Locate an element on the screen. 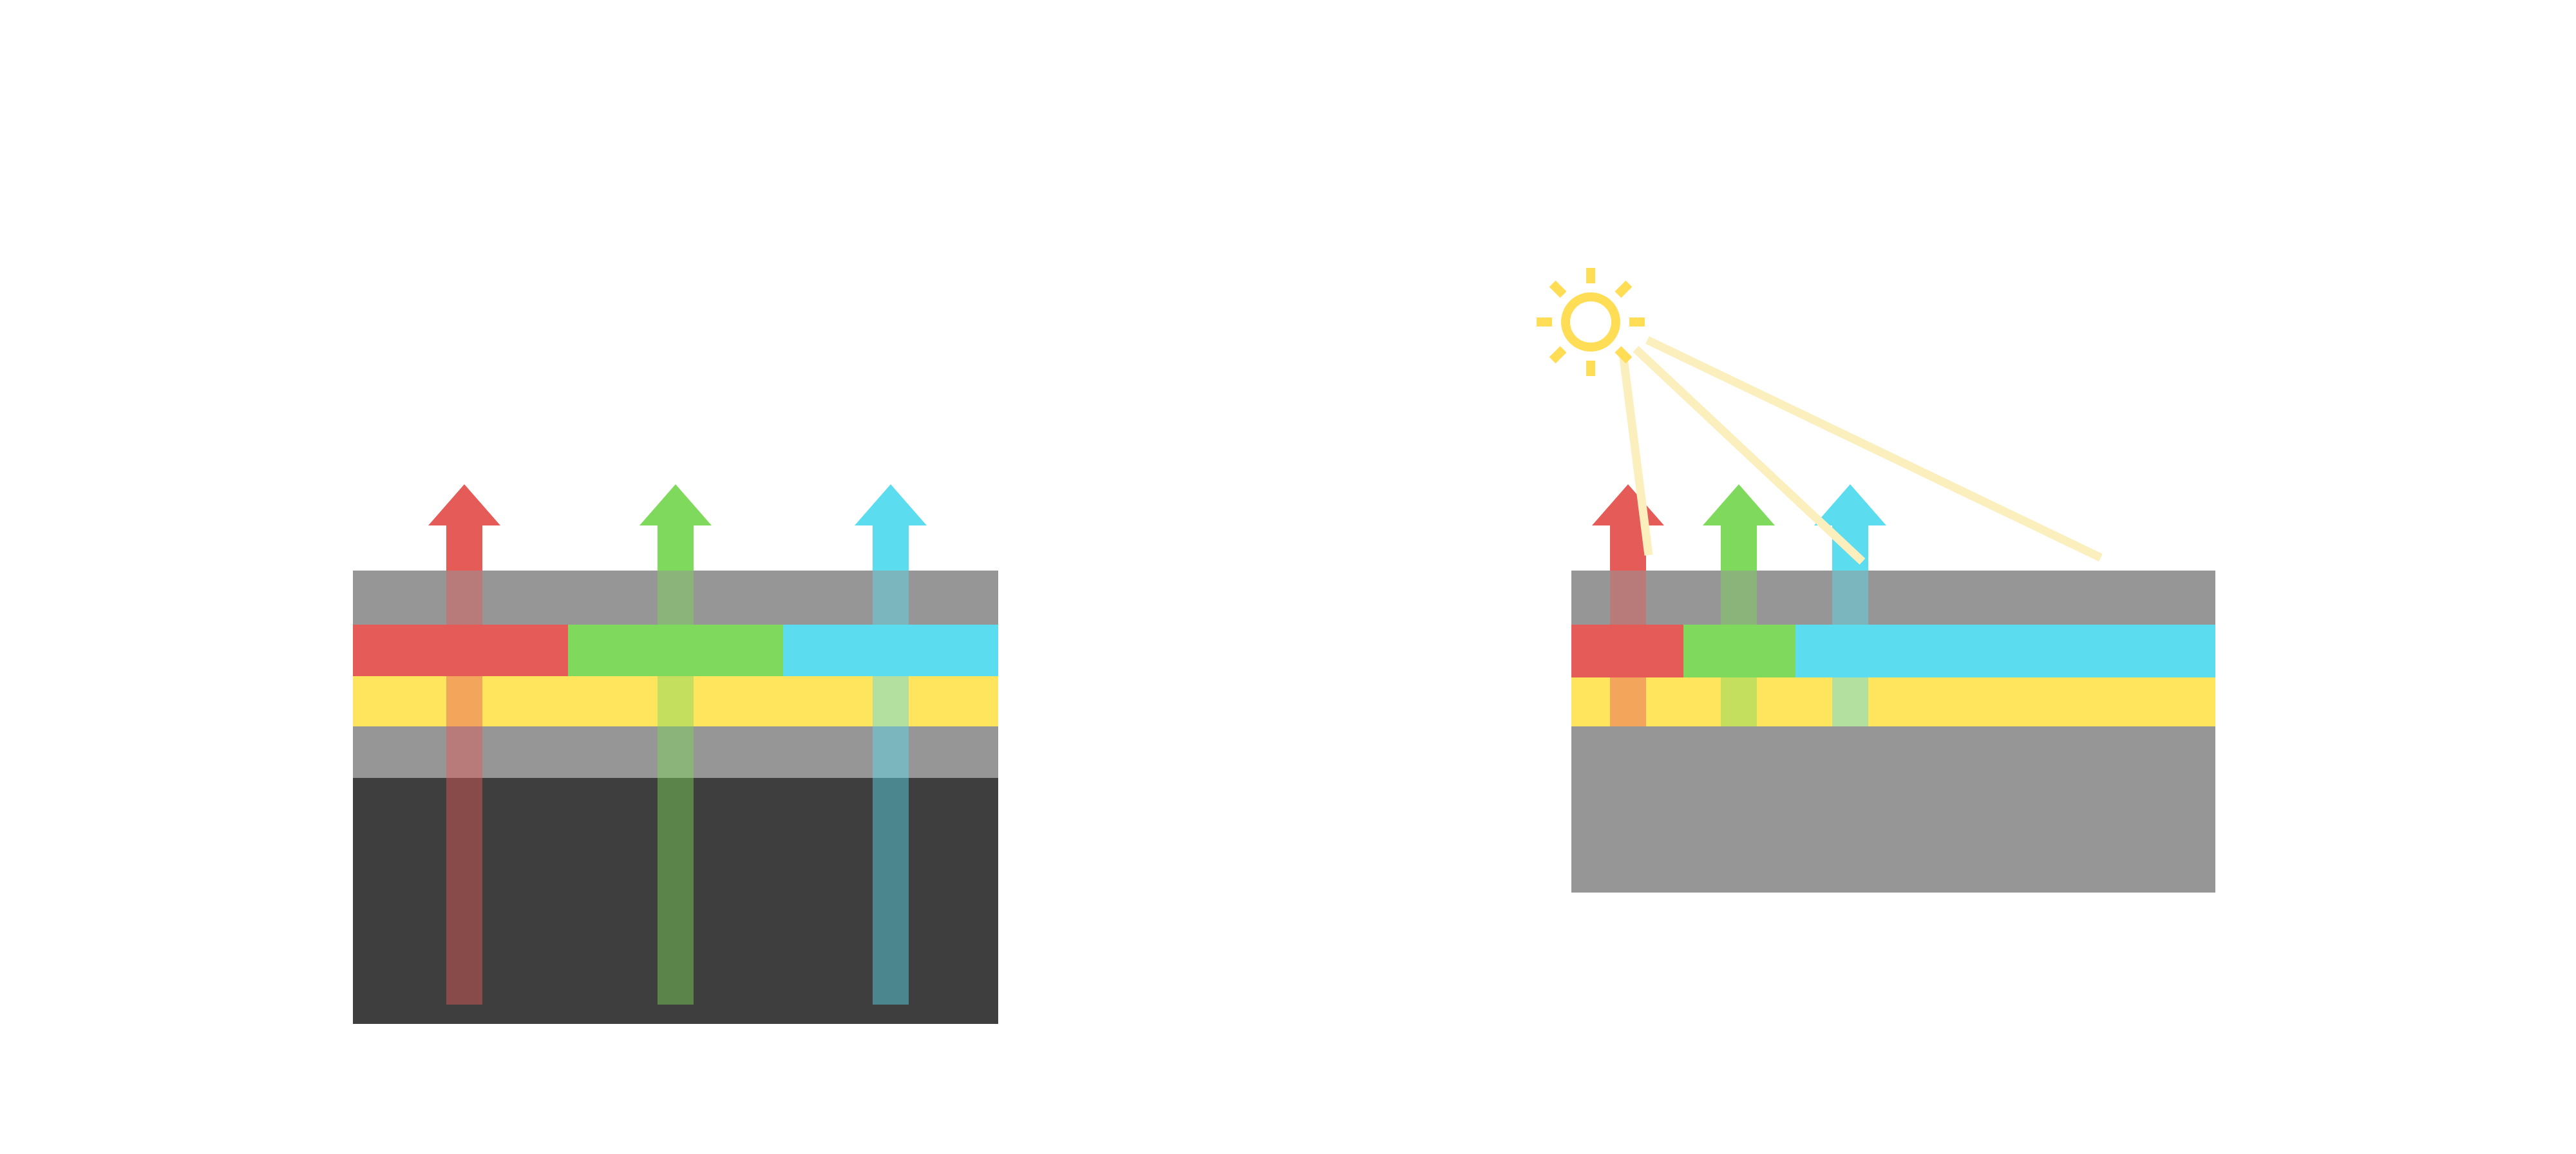 This screenshot has width=2576, height=1154. reflective-stack-with-ambient-light-top-gray-layer is located at coordinates (1893, 598).